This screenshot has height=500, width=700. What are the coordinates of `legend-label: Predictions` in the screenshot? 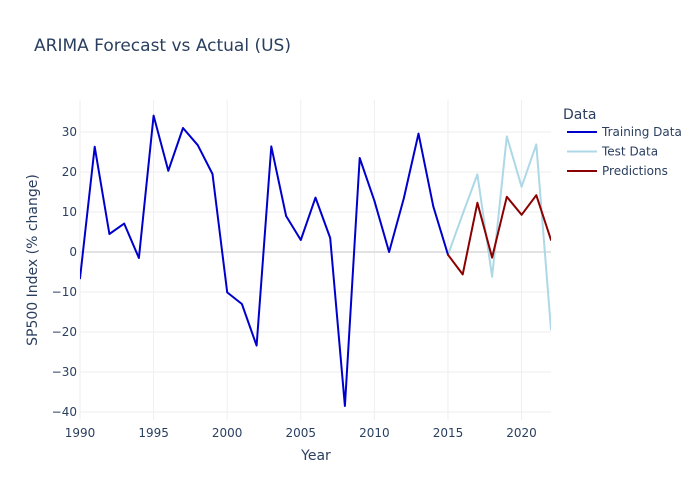 It's located at (635, 171).